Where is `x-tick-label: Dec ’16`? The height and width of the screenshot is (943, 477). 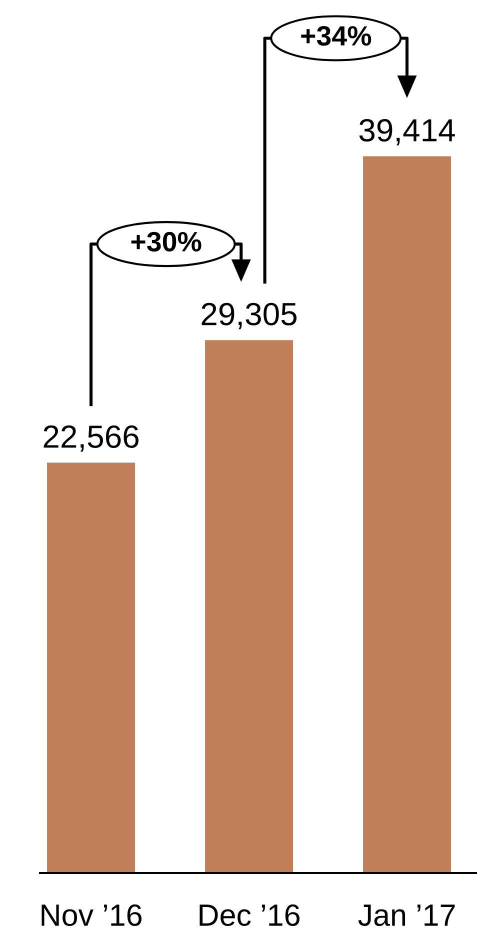 x-tick-label: Dec ’16 is located at coordinates (250, 915).